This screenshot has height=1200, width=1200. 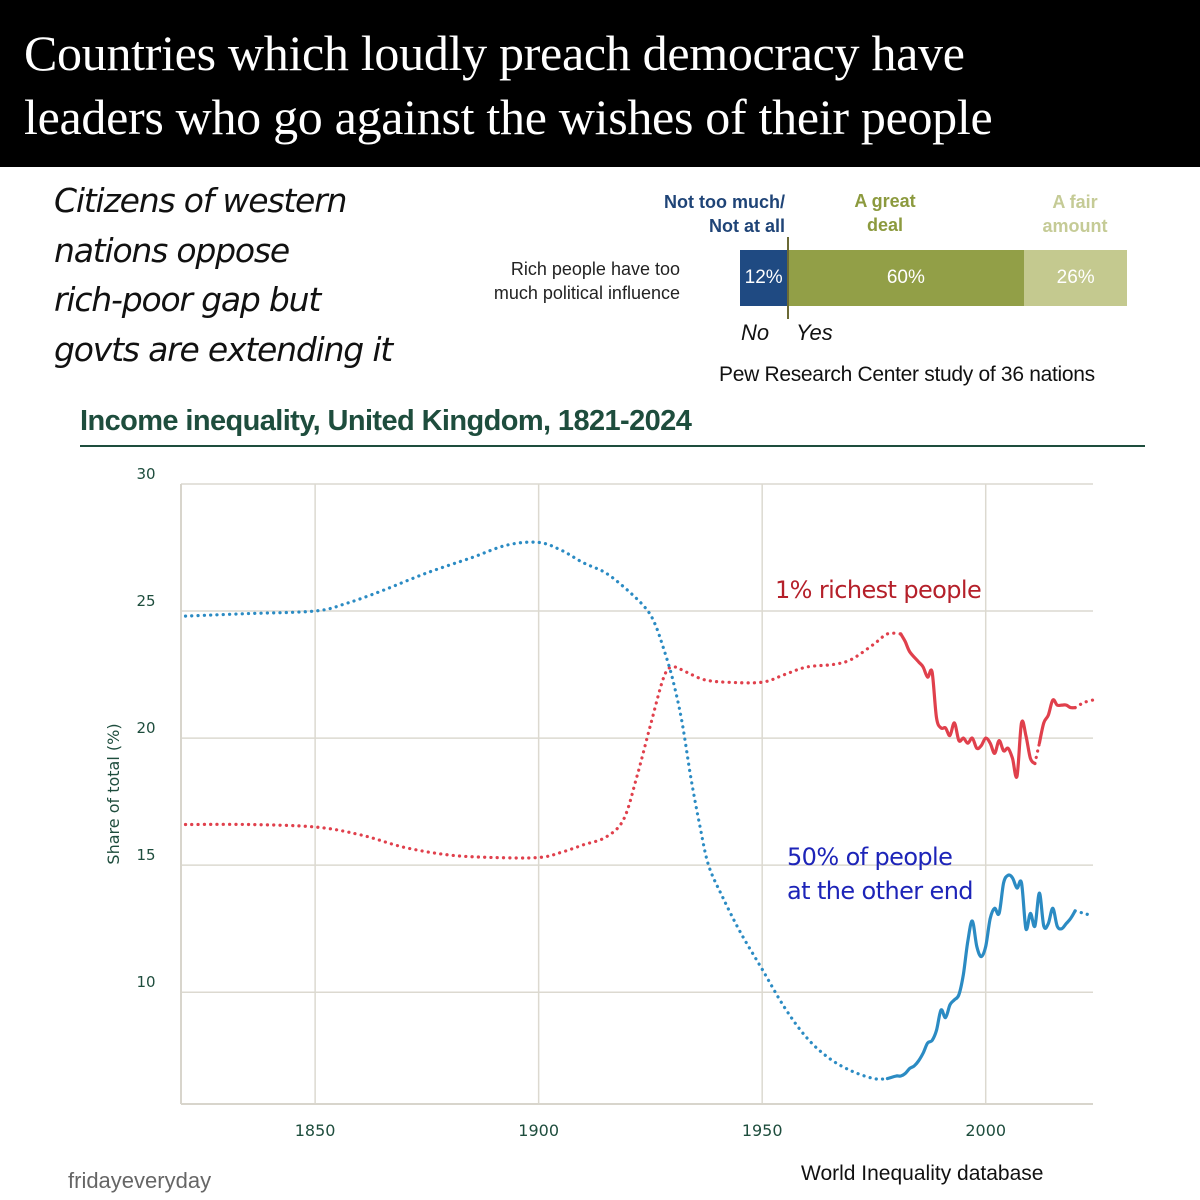 What do you see at coordinates (1075, 202) in the screenshot?
I see `legend-fair-amount-line-1: A fair` at bounding box center [1075, 202].